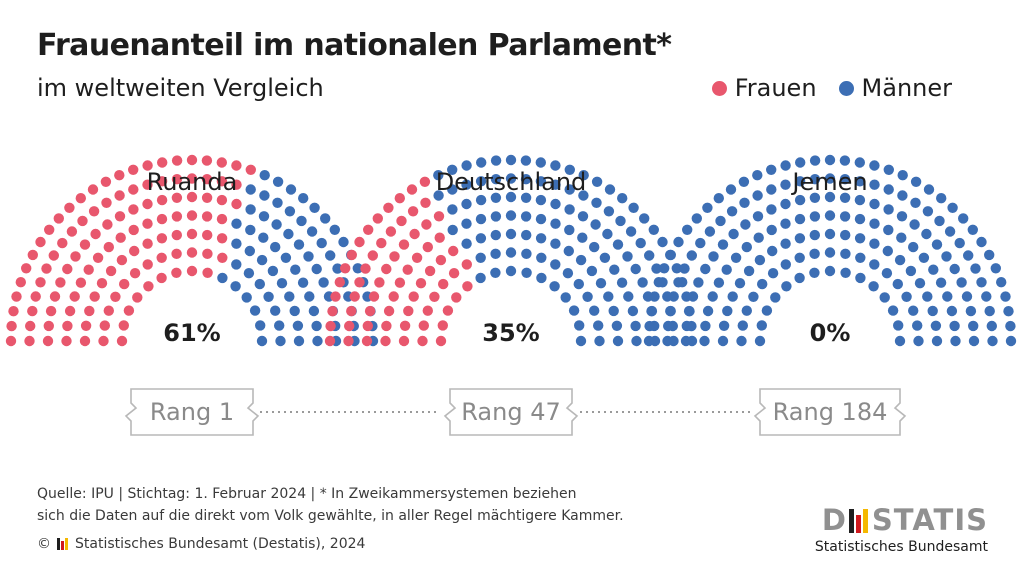  What do you see at coordinates (929, 520) in the screenshot?
I see `logo-text-right: STATIS` at bounding box center [929, 520].